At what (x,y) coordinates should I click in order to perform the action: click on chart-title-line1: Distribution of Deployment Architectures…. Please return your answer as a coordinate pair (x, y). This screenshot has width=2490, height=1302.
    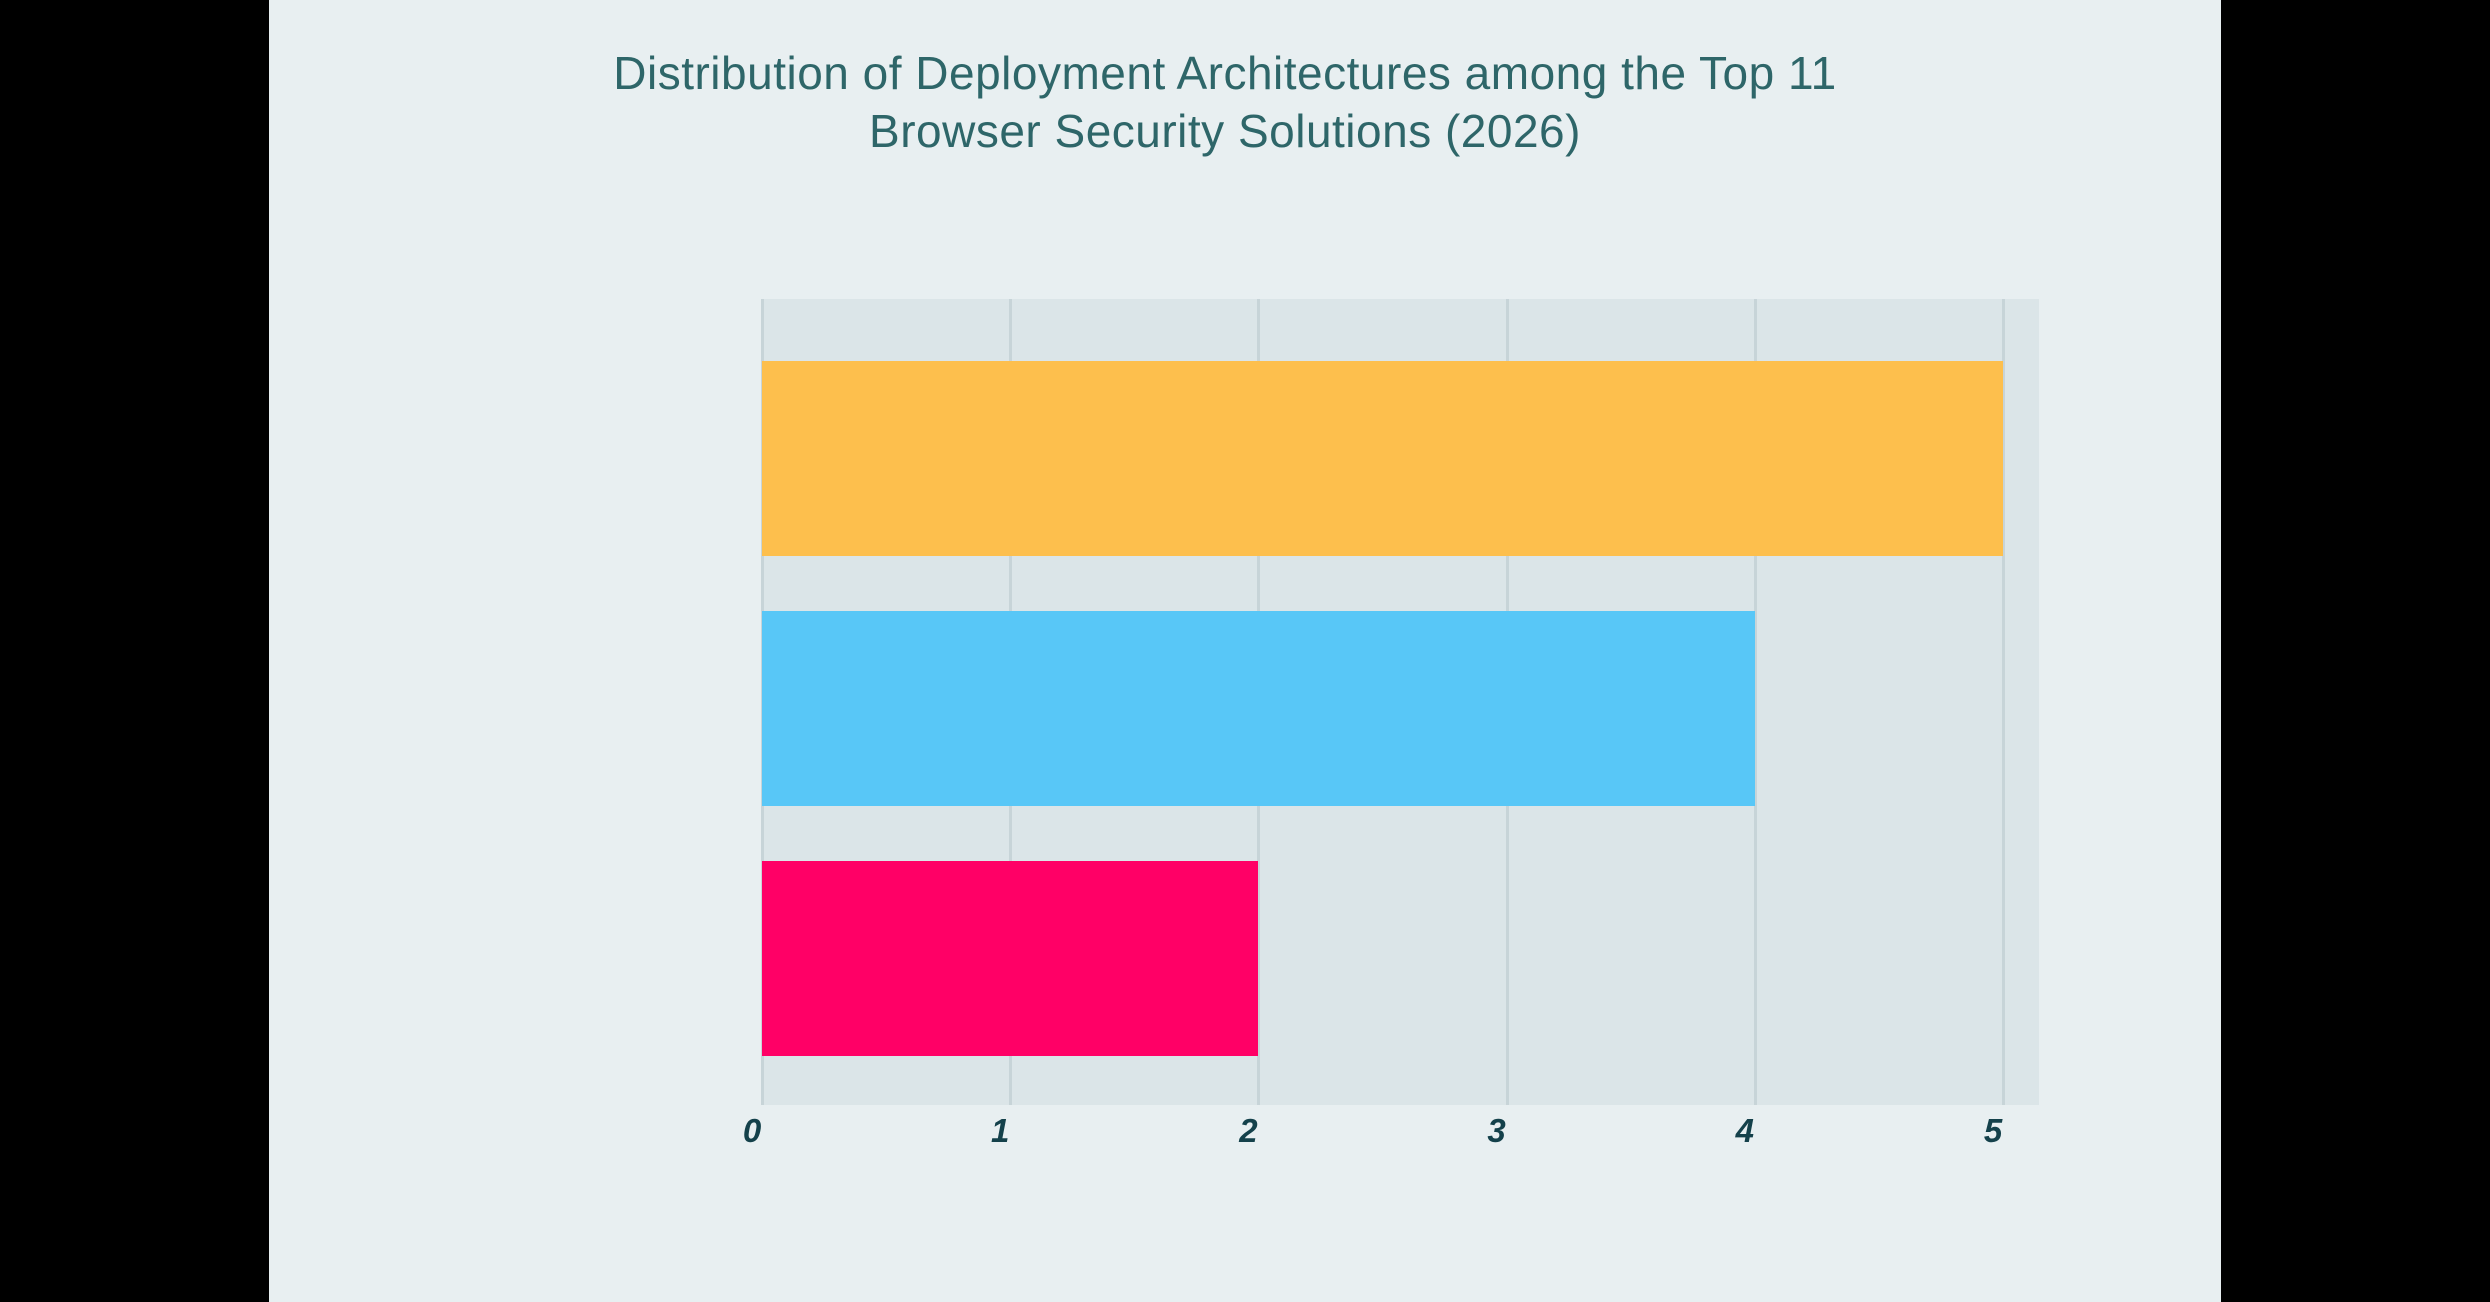
    Looking at the image, I should click on (1225, 73).